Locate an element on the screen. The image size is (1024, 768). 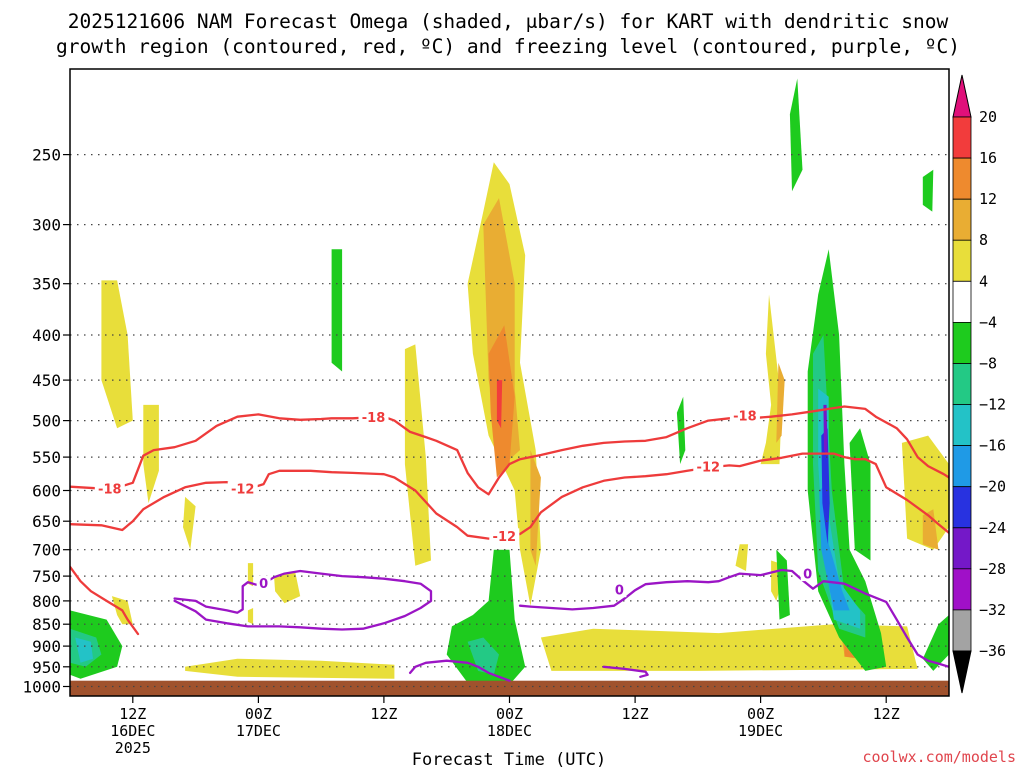
colorbar-label-7: −12 is located at coordinates (992, 405).